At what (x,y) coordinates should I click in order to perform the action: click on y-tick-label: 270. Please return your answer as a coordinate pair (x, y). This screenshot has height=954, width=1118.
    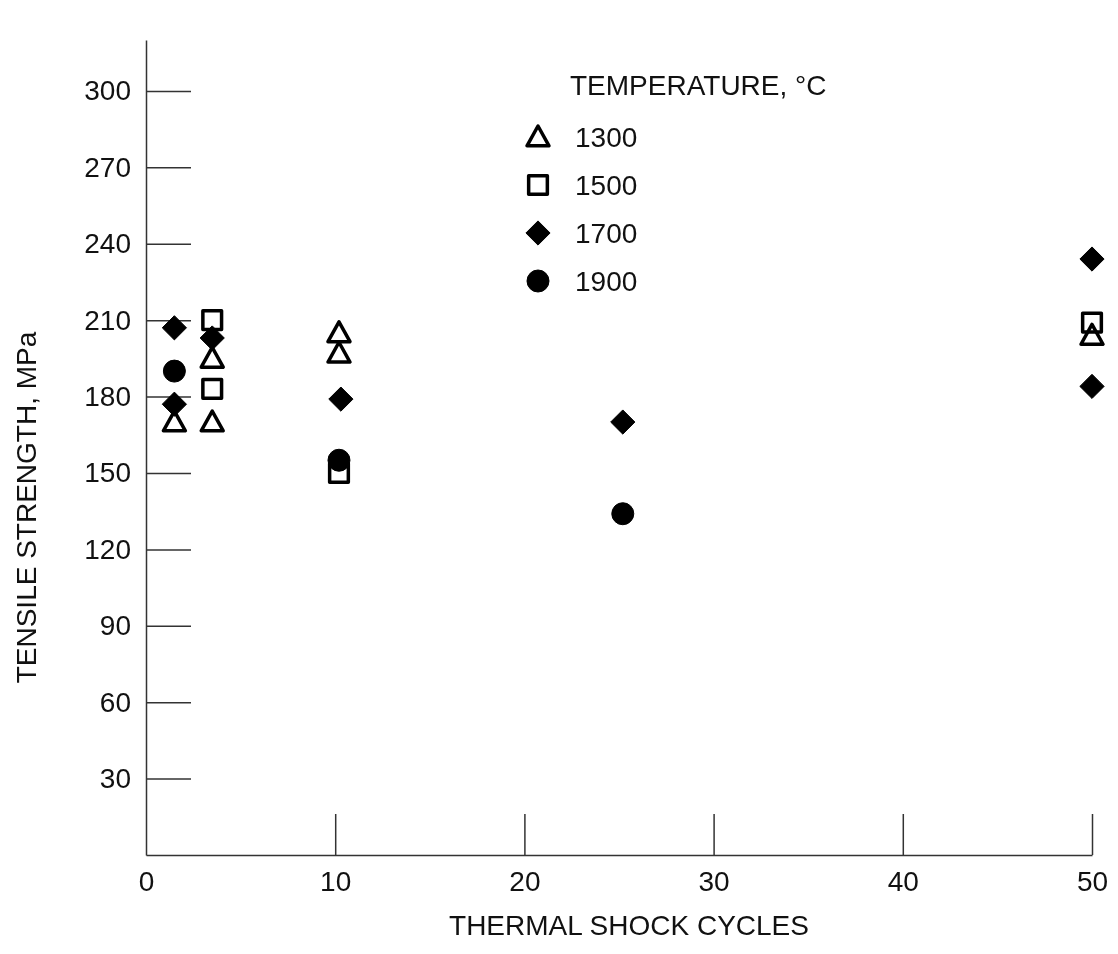
    Looking at the image, I should click on (107, 167).